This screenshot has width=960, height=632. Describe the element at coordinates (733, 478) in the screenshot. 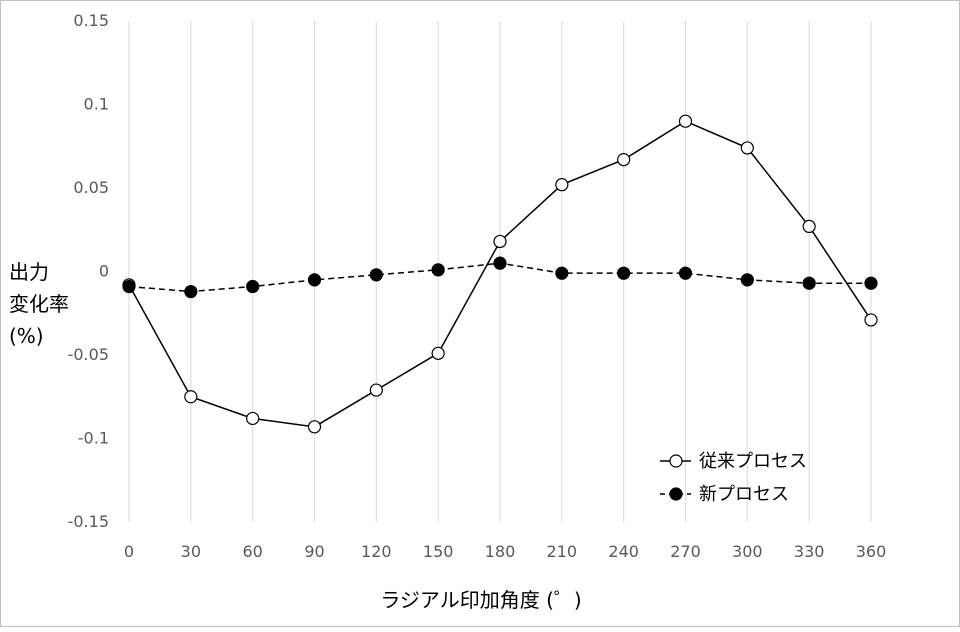

I see `legend: 従来プロセス 新プロセス` at that location.